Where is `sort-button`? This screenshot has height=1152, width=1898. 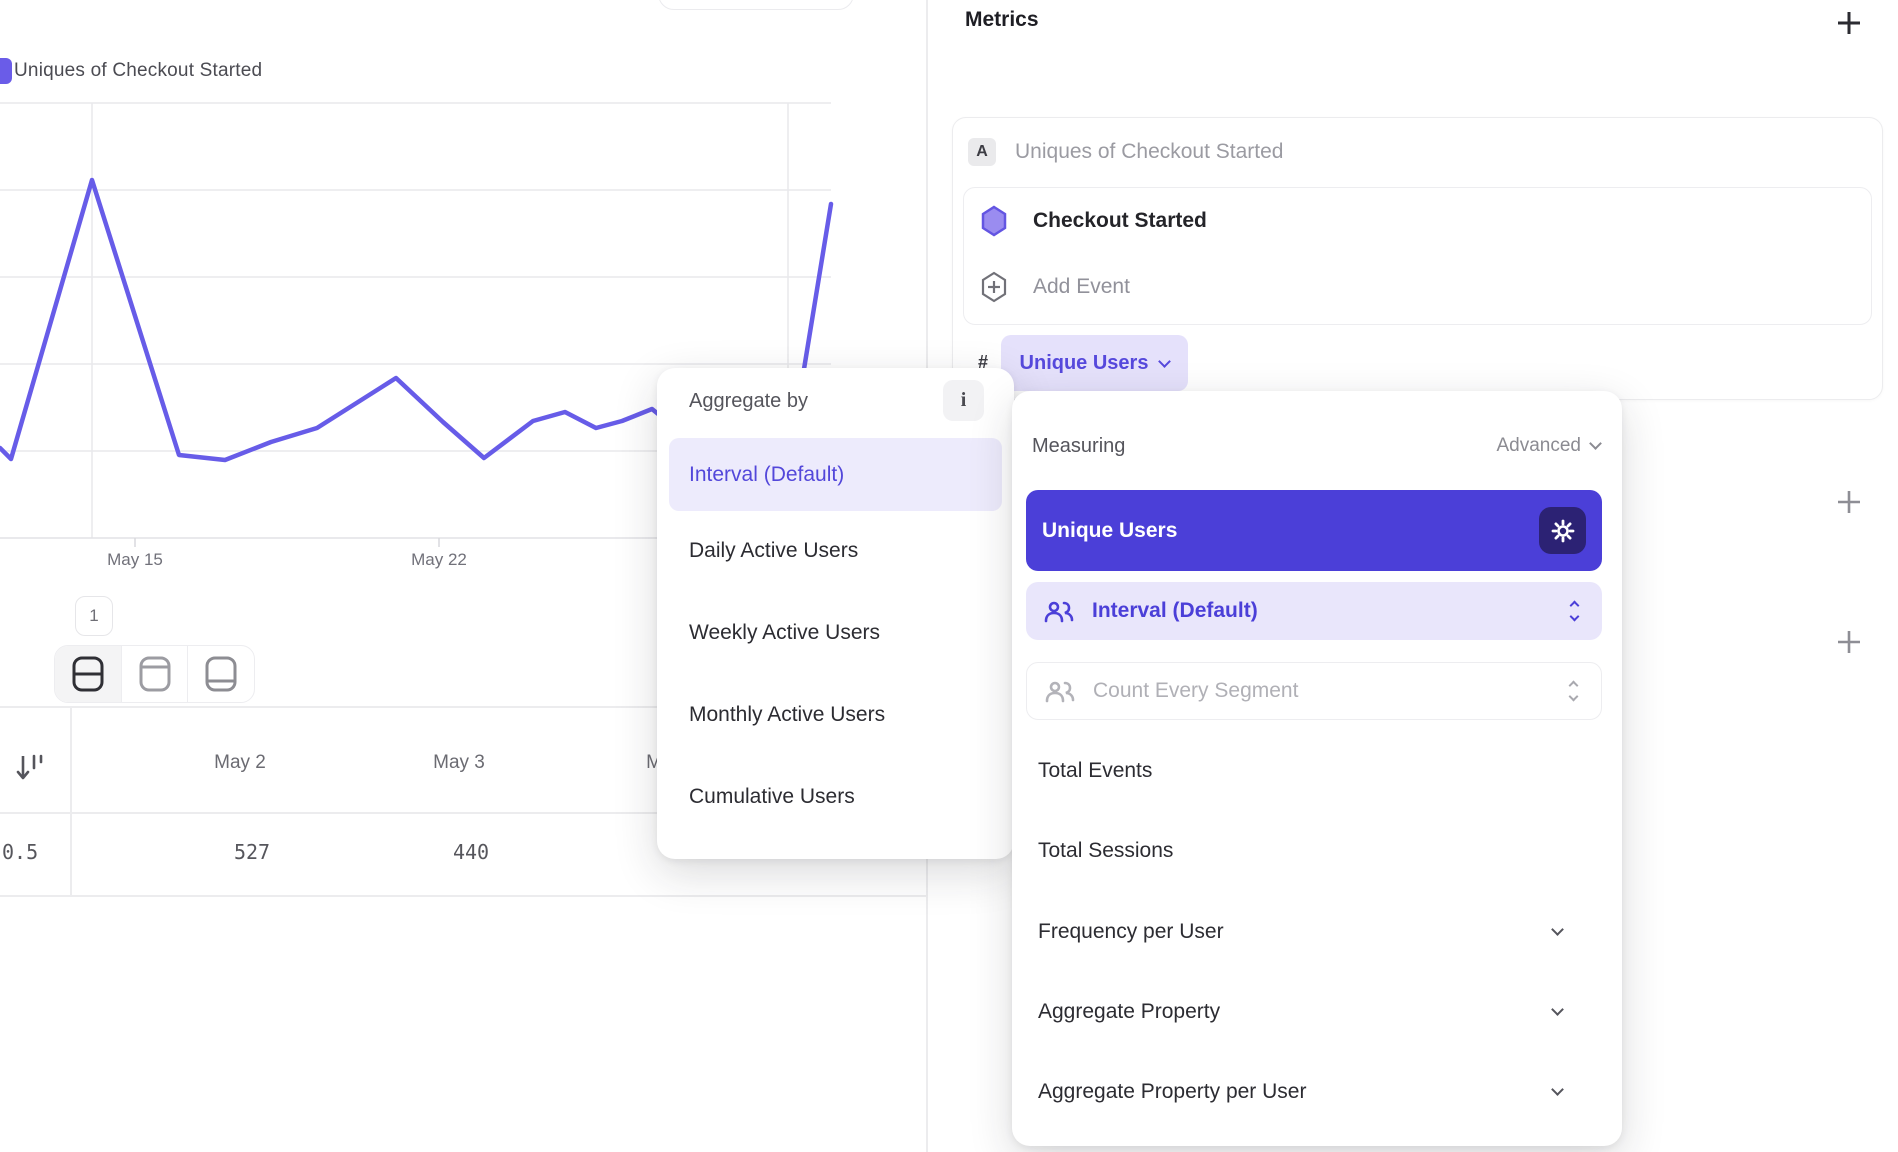
sort-button is located at coordinates (31, 770).